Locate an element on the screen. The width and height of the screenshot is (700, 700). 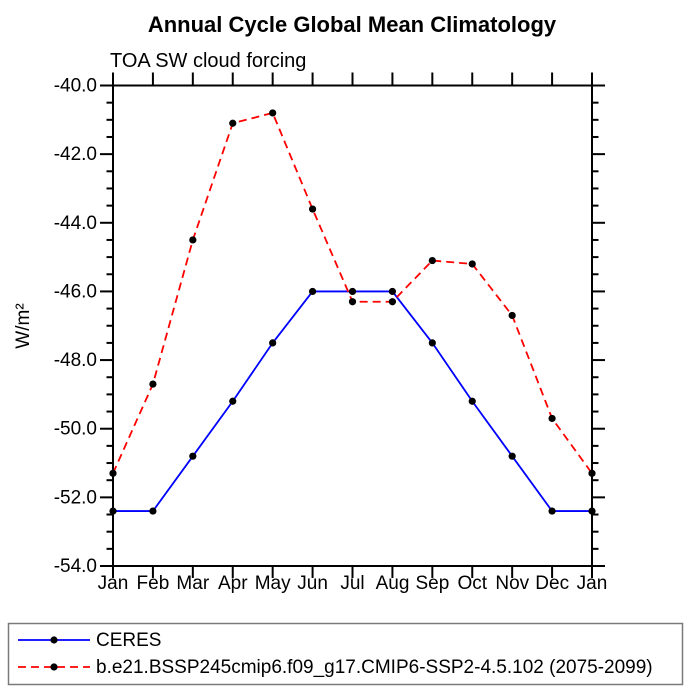
x-tick-label: Jul is located at coordinates (352, 583).